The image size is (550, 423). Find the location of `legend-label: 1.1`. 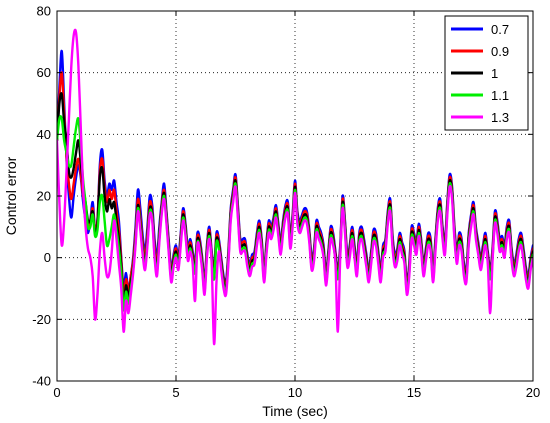

legend-label: 1.1 is located at coordinates (500, 95).